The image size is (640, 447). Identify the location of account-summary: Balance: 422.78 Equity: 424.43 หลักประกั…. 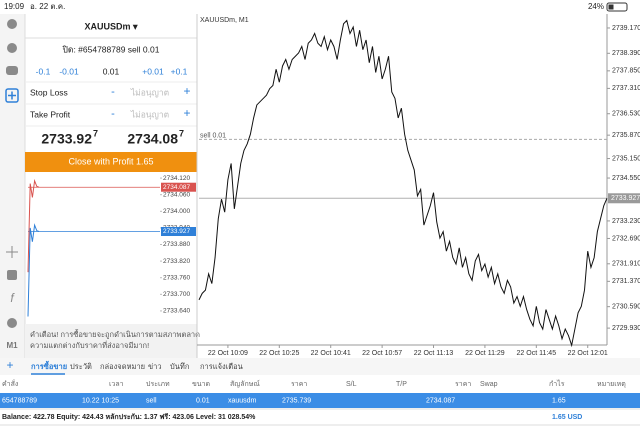
(129, 417).